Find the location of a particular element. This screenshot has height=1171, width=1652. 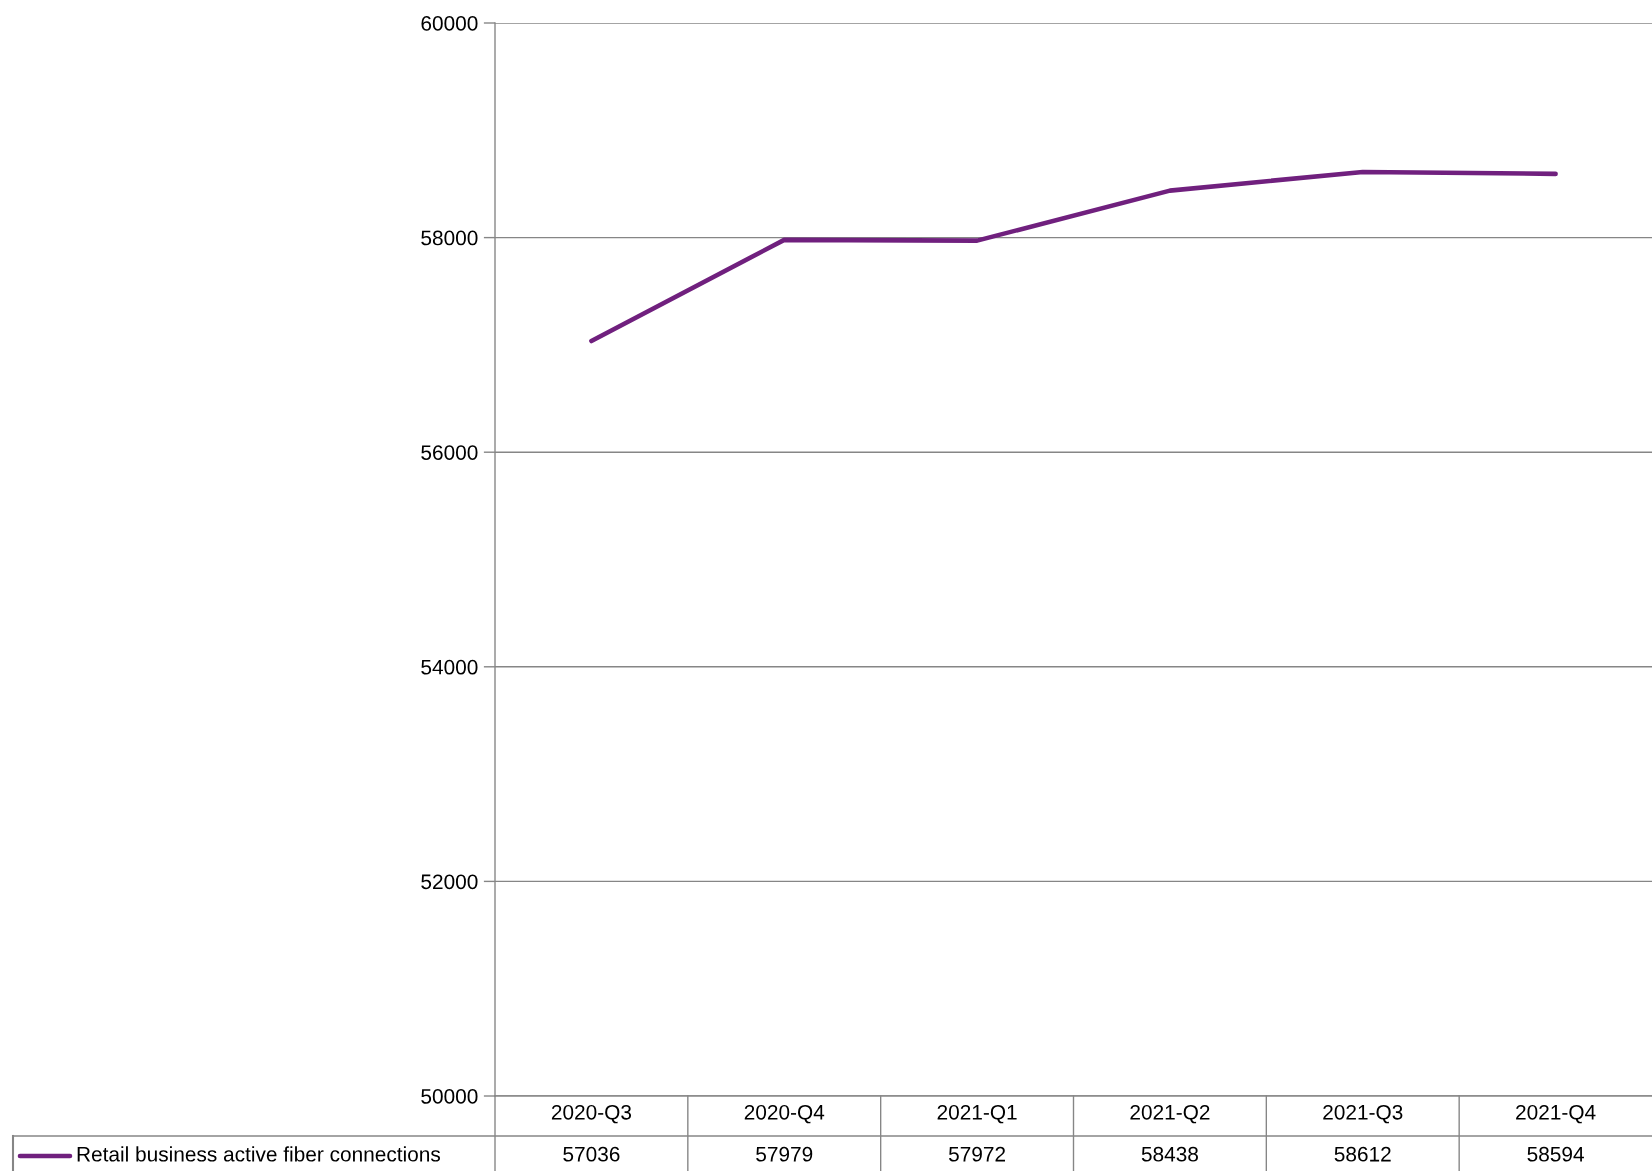

data-label: 58612 is located at coordinates (1362, 1154).